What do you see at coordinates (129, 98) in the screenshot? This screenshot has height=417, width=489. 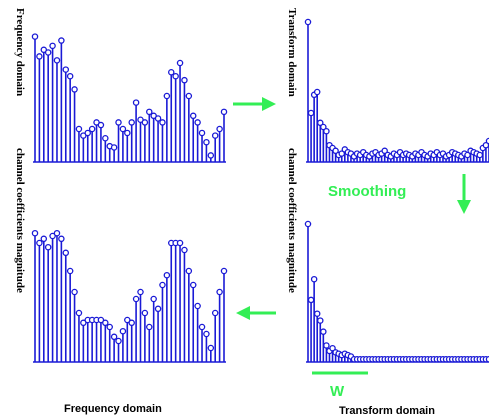 I see `stem-plot-frequency-domain-original` at bounding box center [129, 98].